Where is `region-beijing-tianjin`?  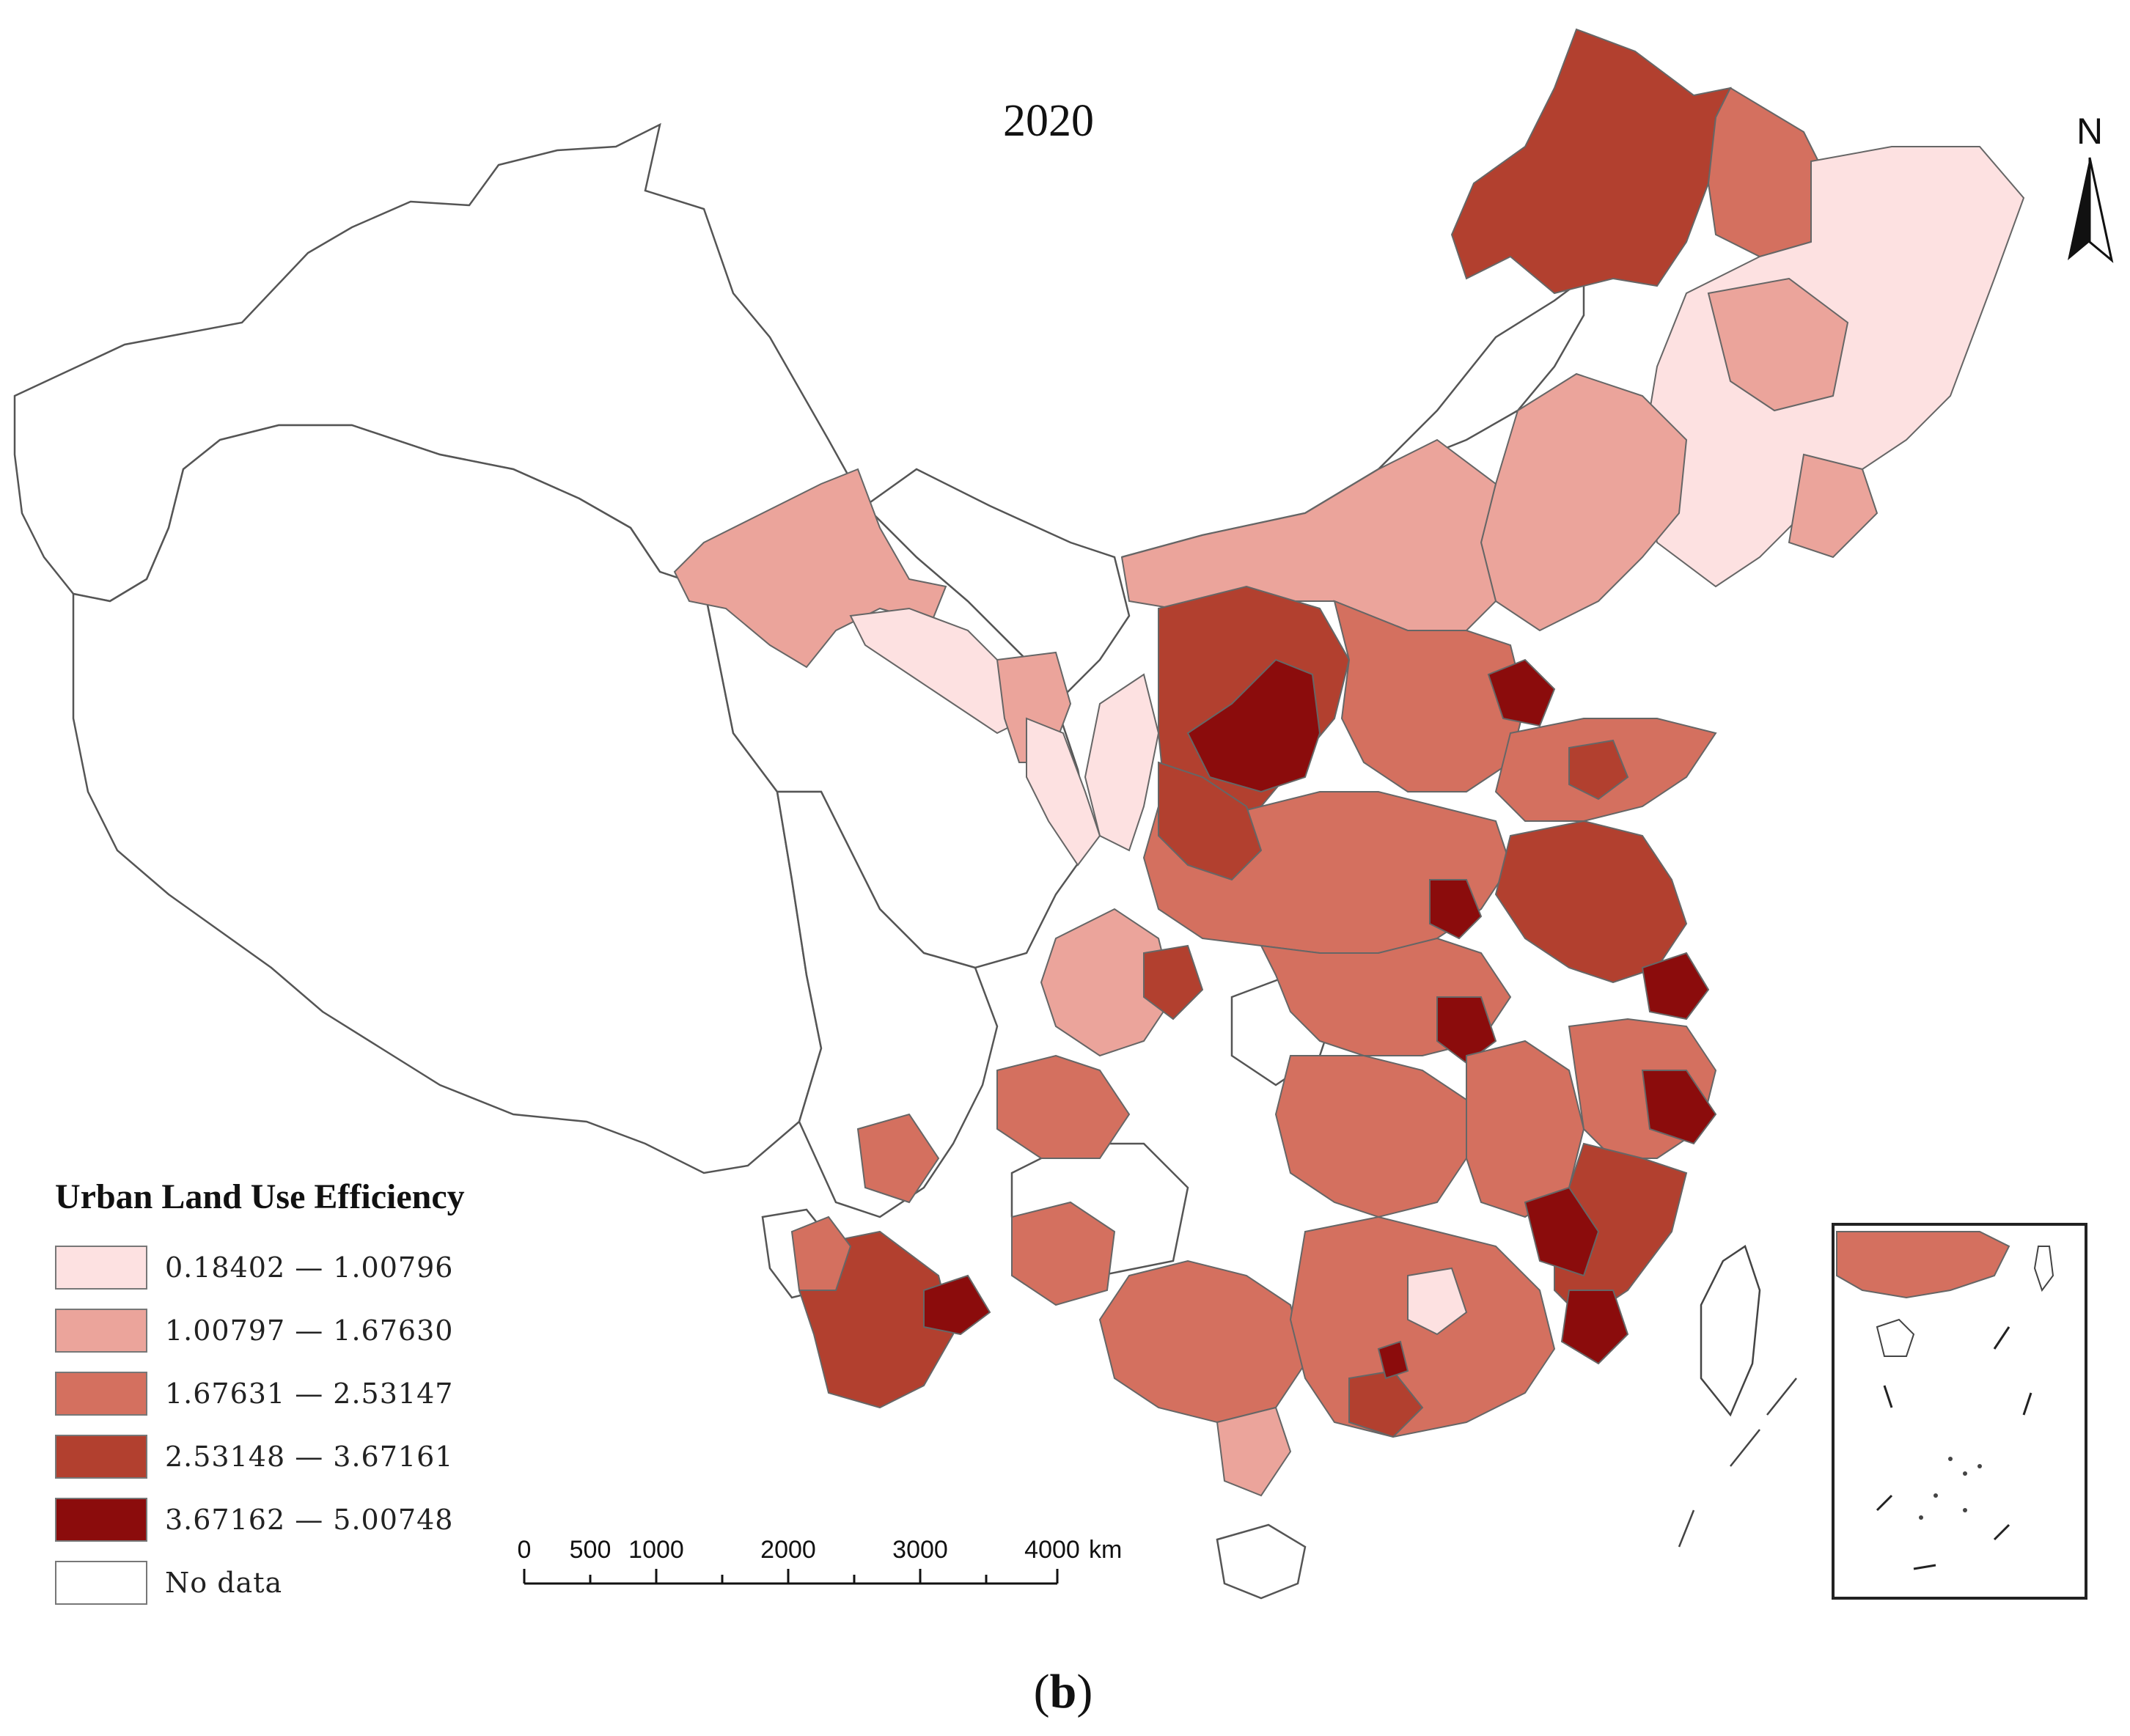
region-beijing-tianjin is located at coordinates (1521, 693).